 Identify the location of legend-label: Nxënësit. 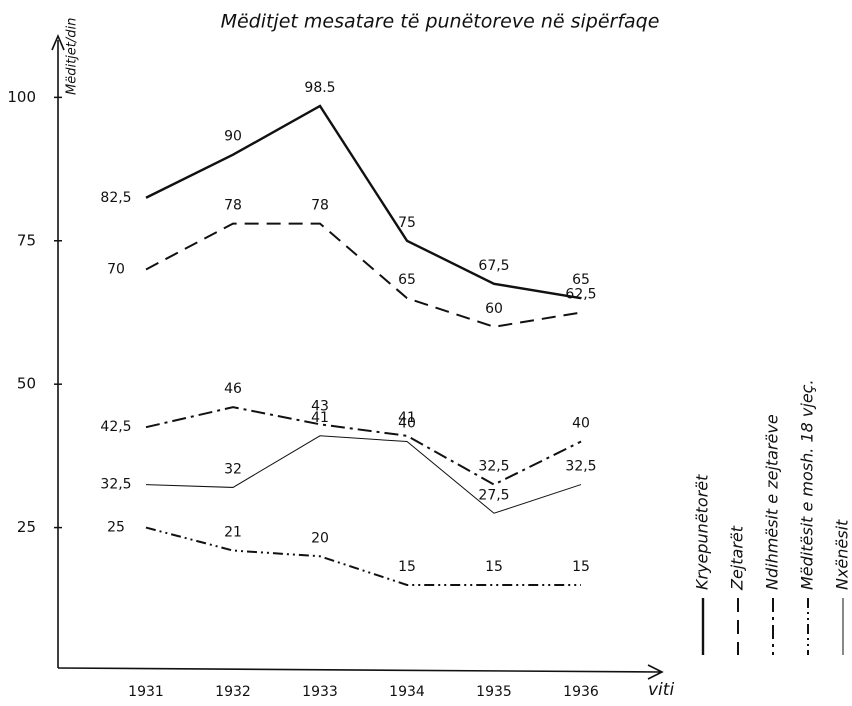
(842, 554).